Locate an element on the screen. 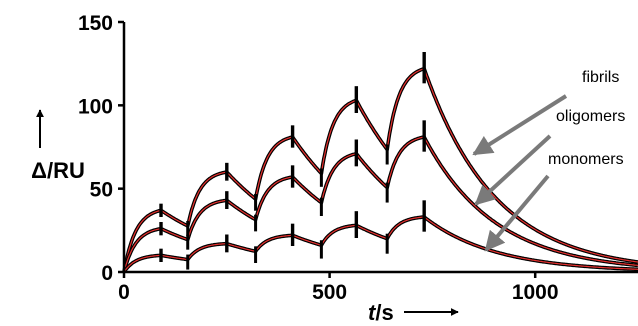 This screenshot has height=326, width=638. x-axis-title-unit: /s is located at coordinates (384, 312).